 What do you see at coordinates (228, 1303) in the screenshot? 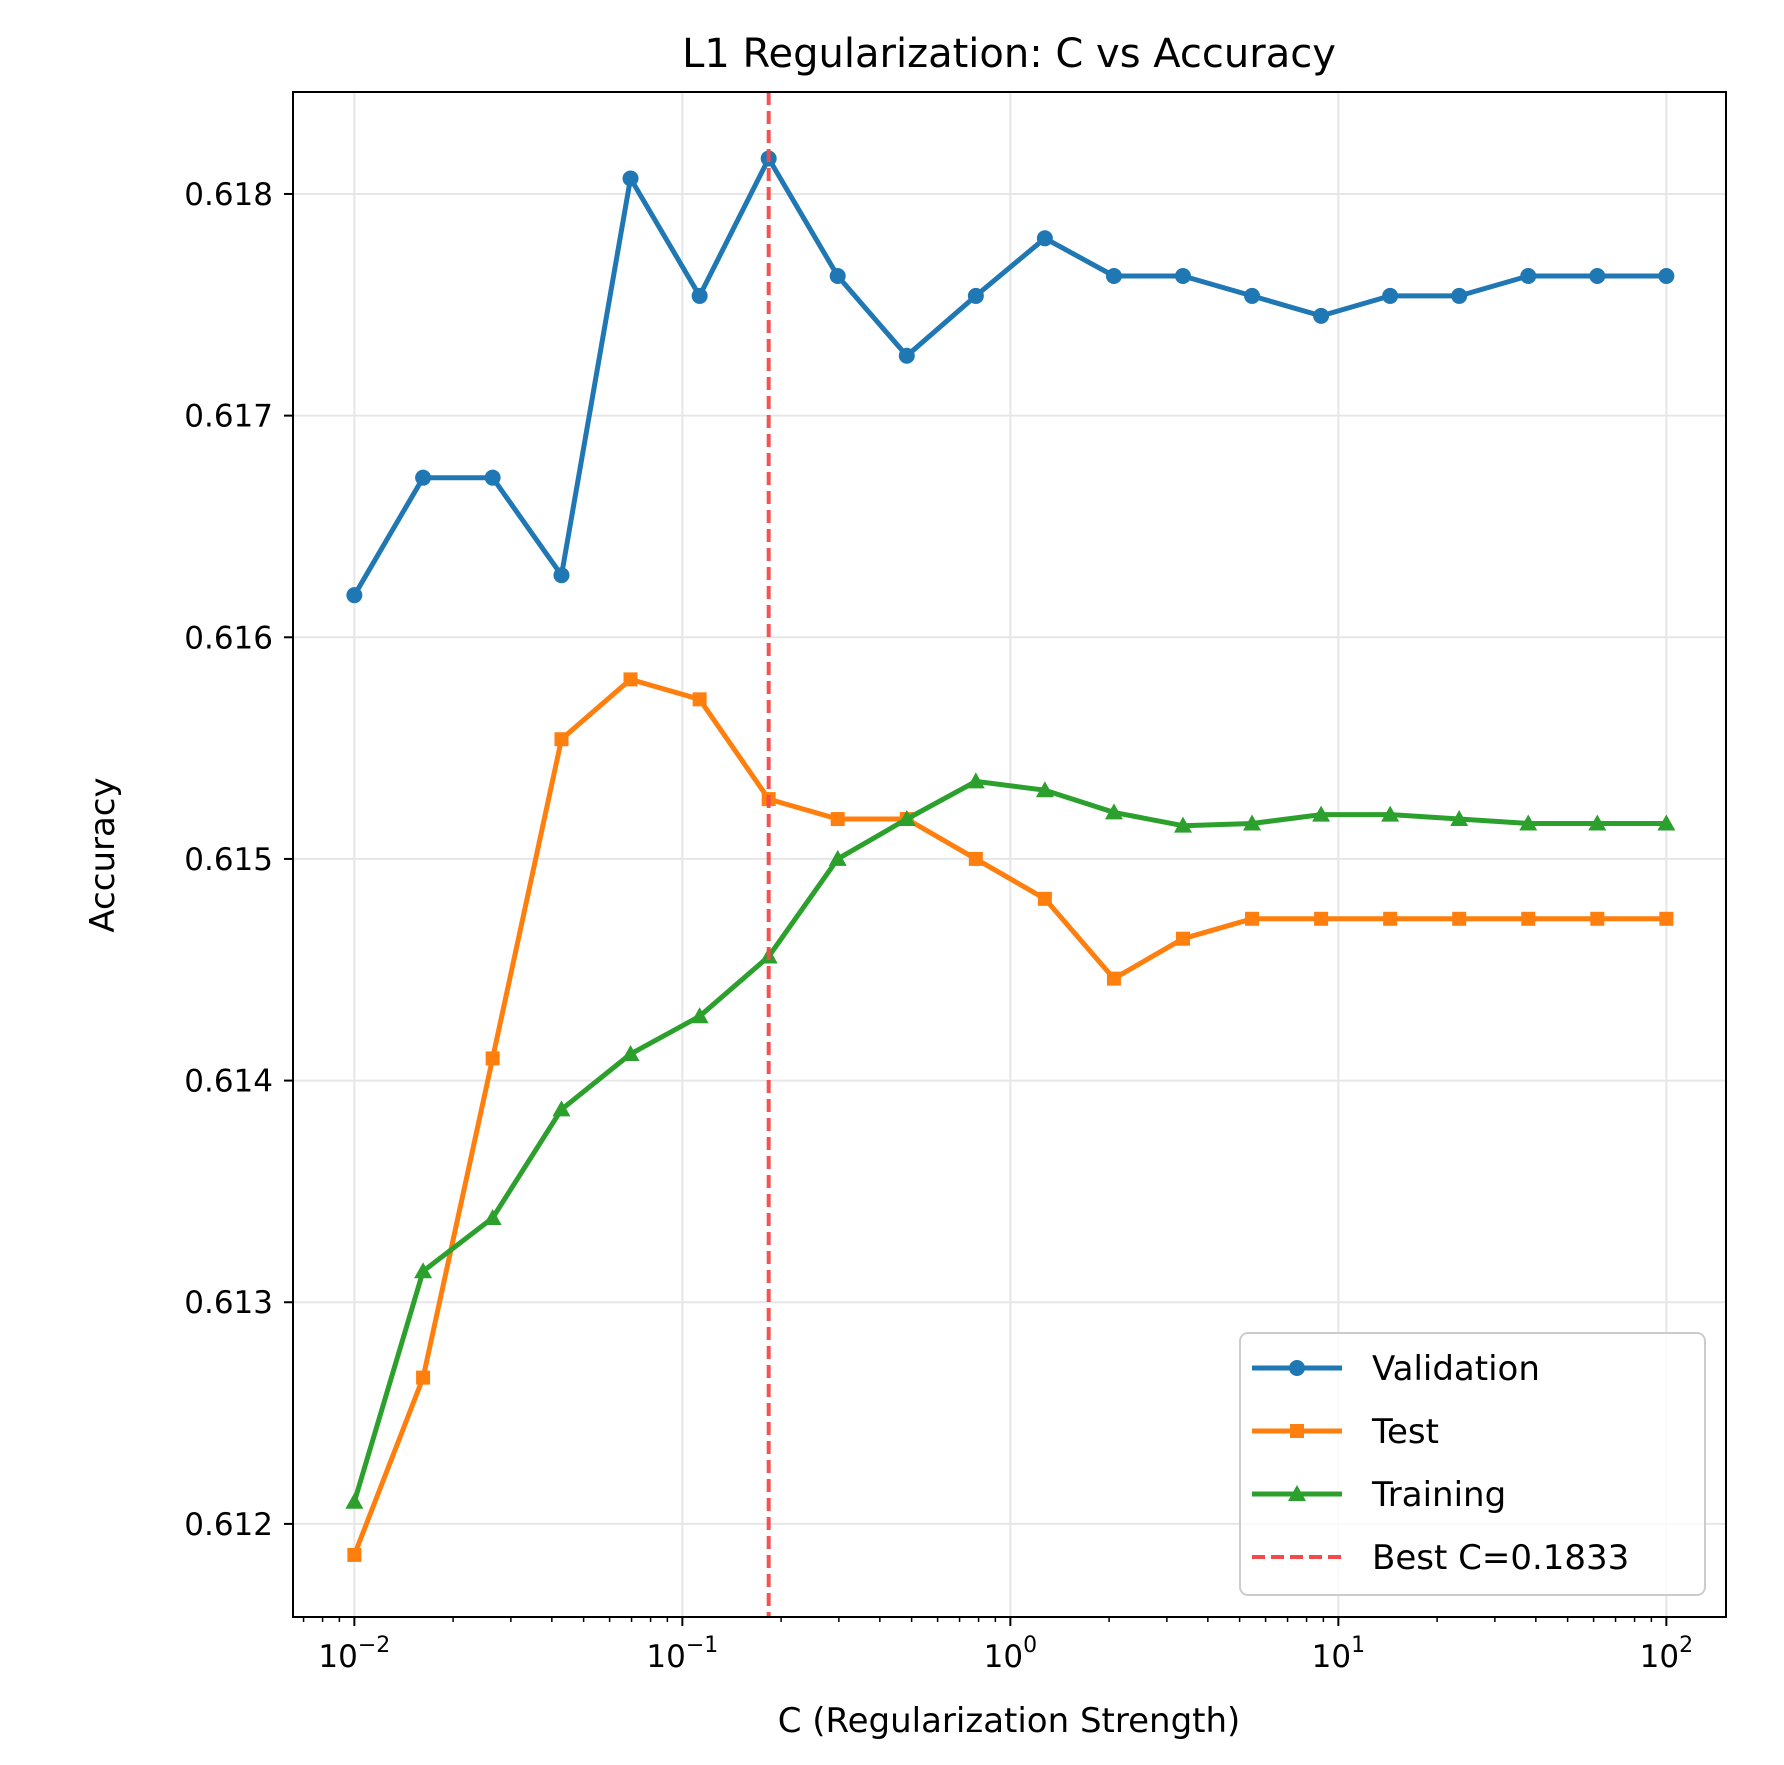
I see `y-tick-label: 0.613` at bounding box center [228, 1303].